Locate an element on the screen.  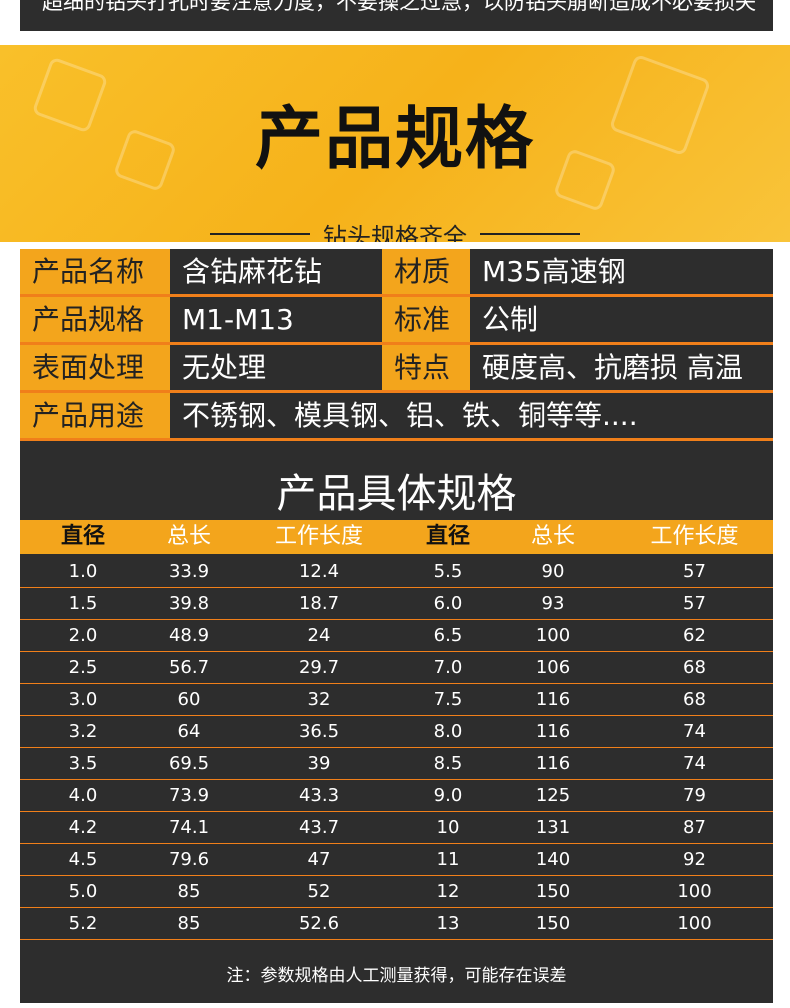
table-cell: 60 is located at coordinates (189, 699).